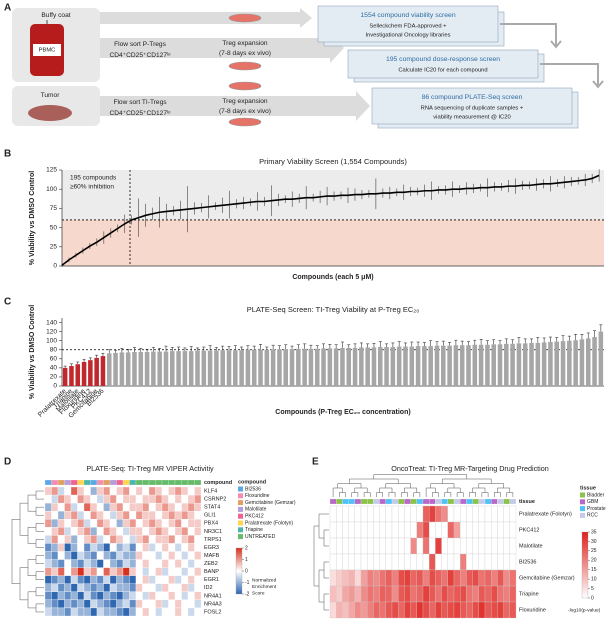 This screenshot has width=612, height=630. Describe the element at coordinates (211, 580) in the screenshot. I see `row-label: EGR1` at that location.